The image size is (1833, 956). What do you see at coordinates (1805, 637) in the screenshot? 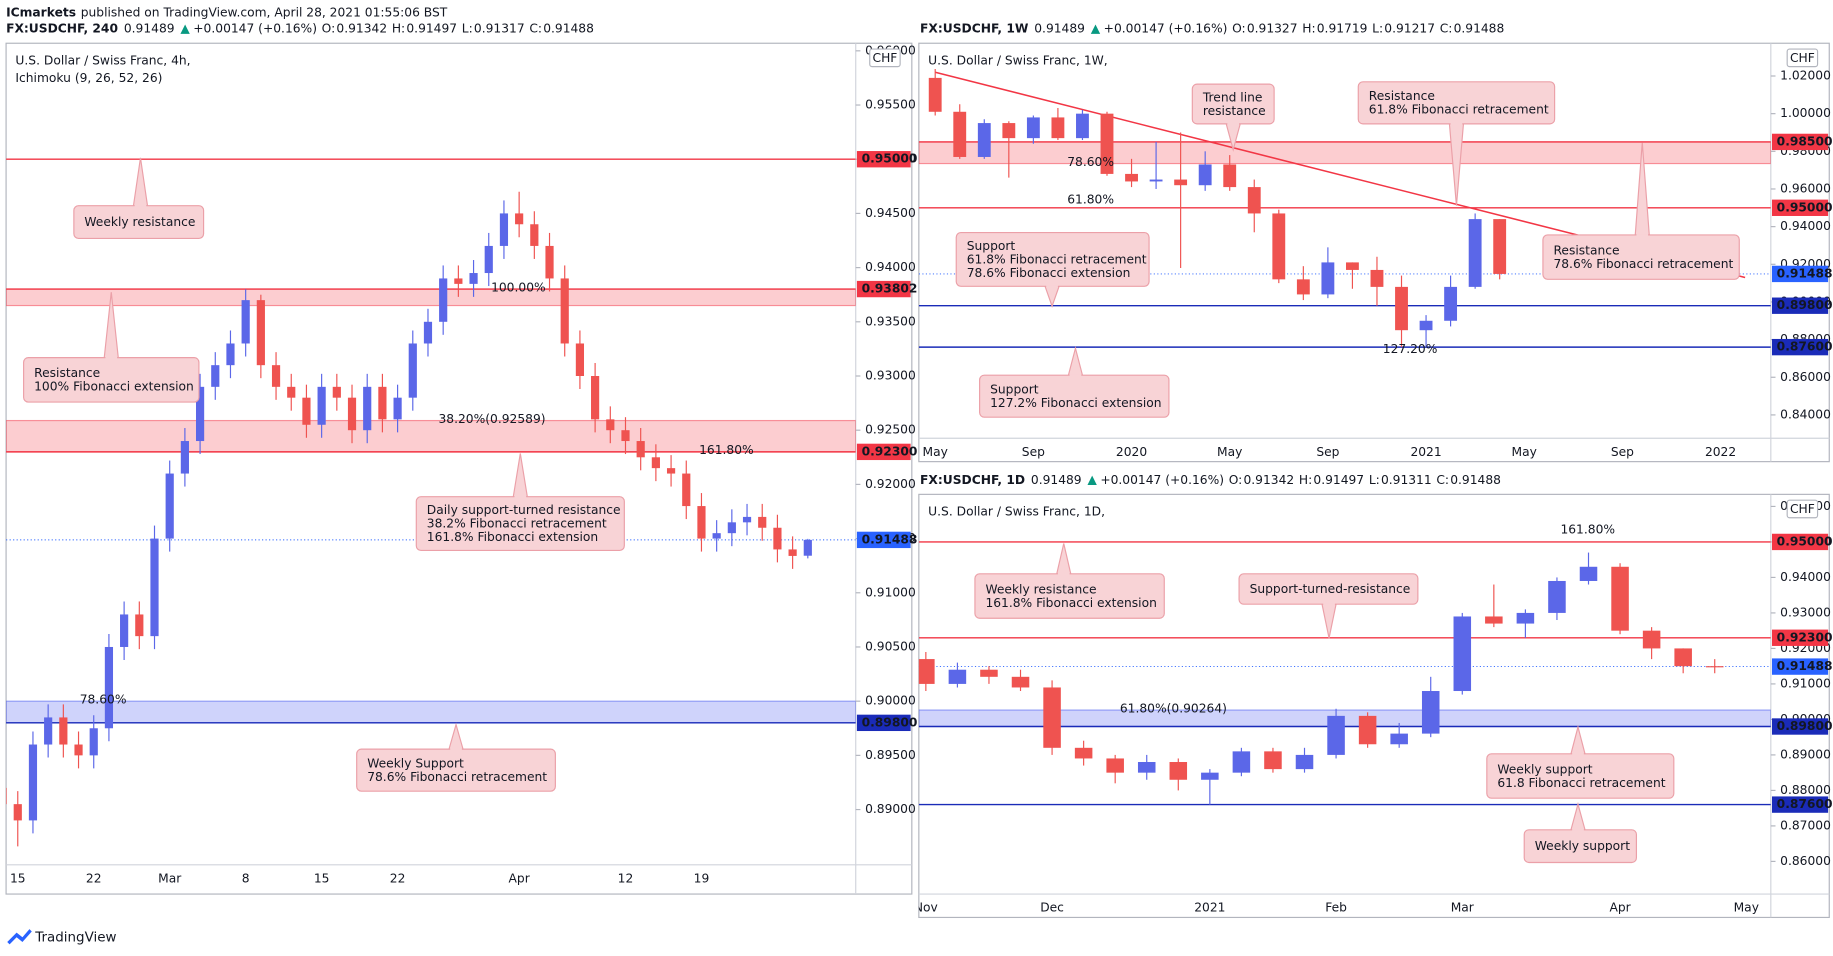
I see `level-label: 0.92300` at bounding box center [1805, 637].